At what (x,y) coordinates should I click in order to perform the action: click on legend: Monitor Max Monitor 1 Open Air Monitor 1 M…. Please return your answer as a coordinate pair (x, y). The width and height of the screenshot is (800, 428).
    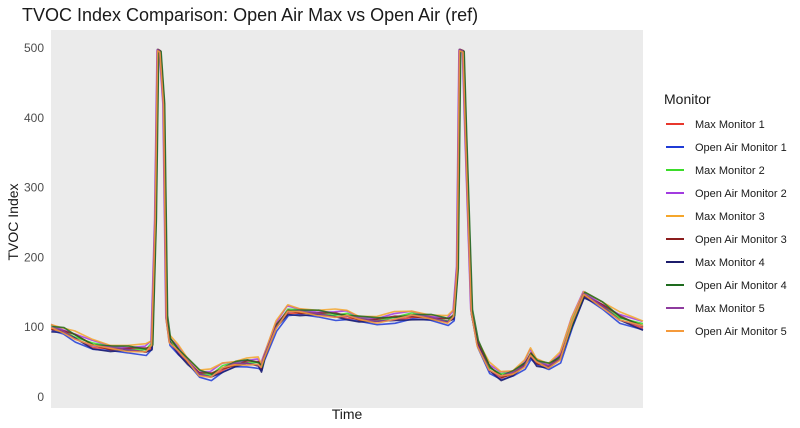
    Looking at the image, I should click on (725, 214).